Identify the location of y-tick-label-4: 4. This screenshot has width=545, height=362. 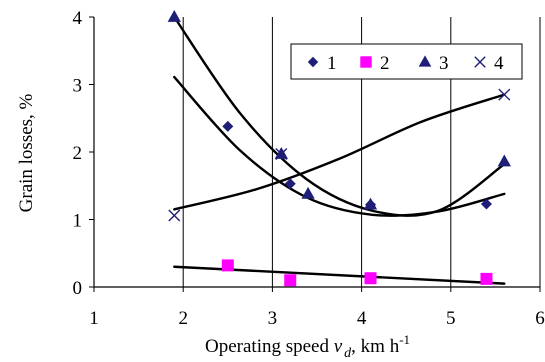
(78, 18).